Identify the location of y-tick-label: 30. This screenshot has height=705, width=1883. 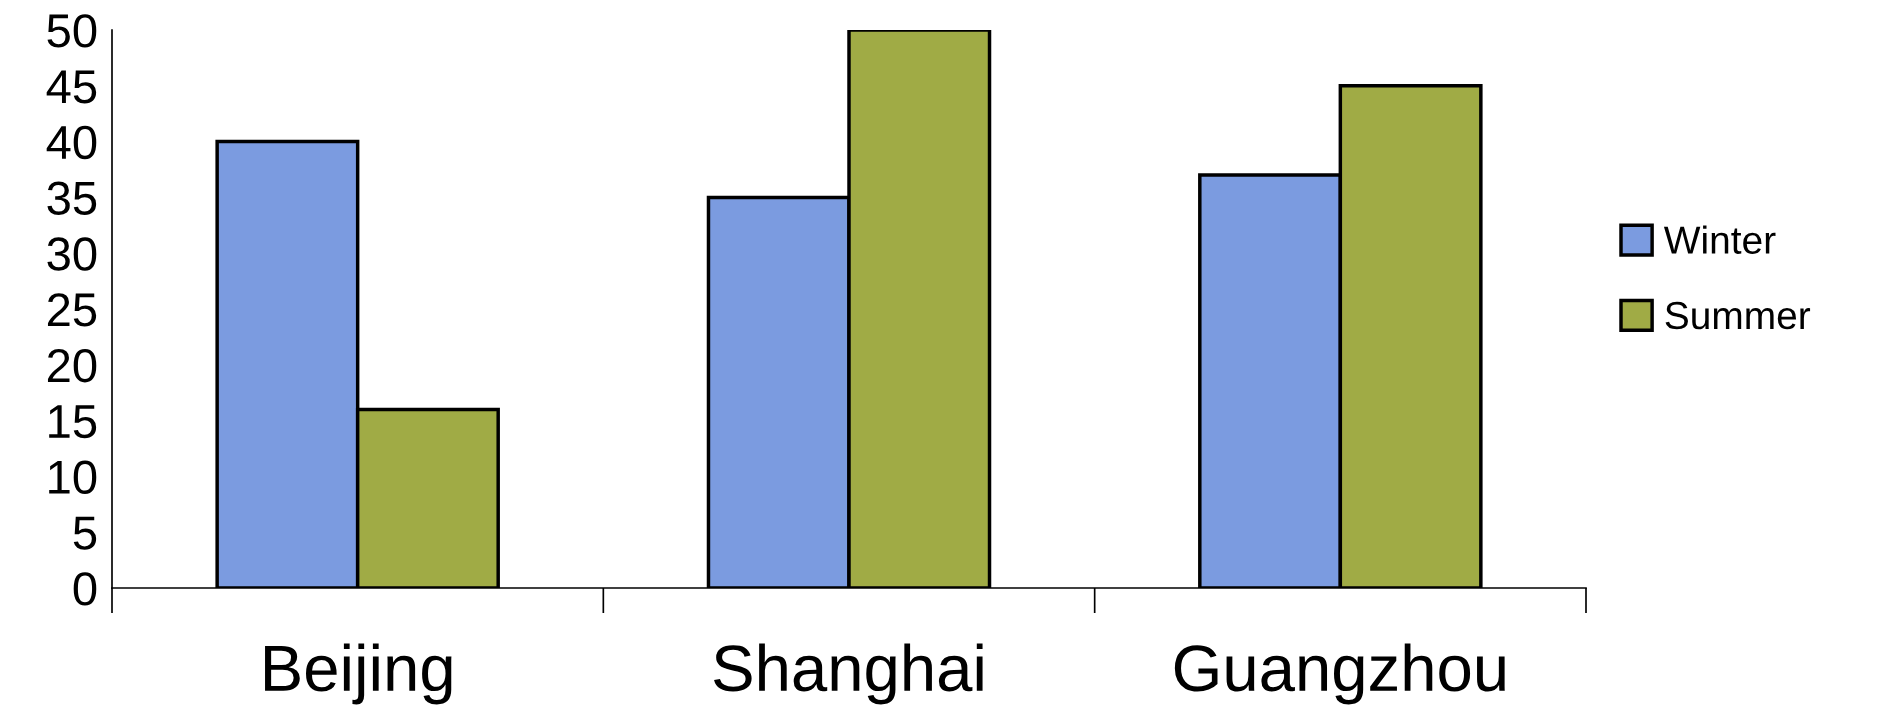
(72, 254).